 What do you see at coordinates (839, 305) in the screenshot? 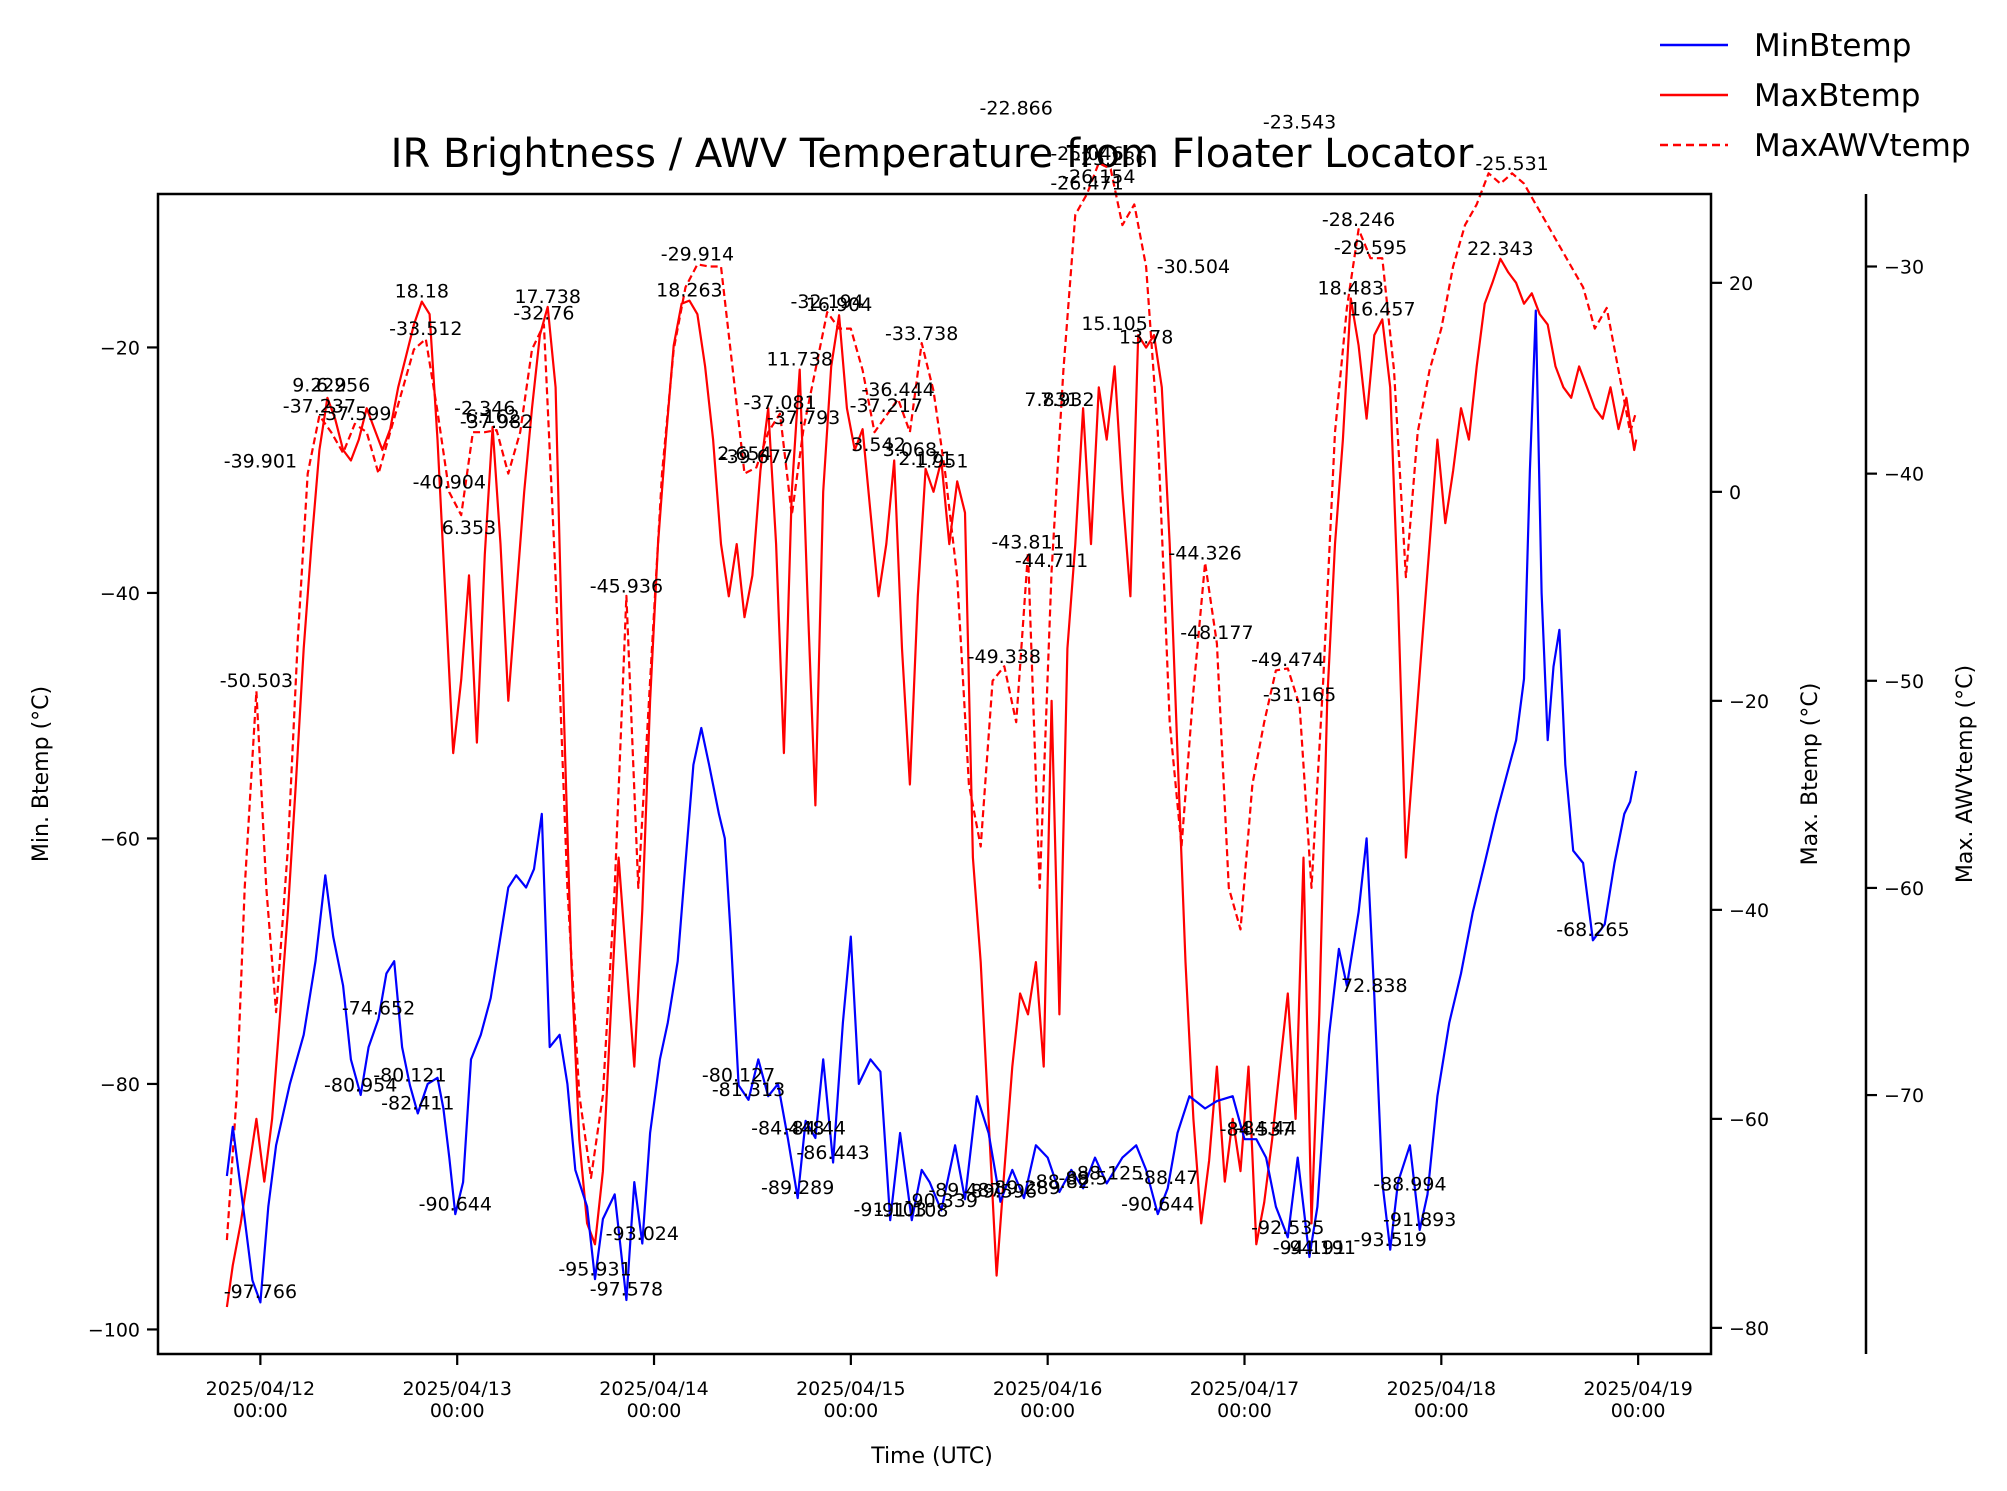
I see `data-label-maxbtemp: 16.904` at bounding box center [839, 305].